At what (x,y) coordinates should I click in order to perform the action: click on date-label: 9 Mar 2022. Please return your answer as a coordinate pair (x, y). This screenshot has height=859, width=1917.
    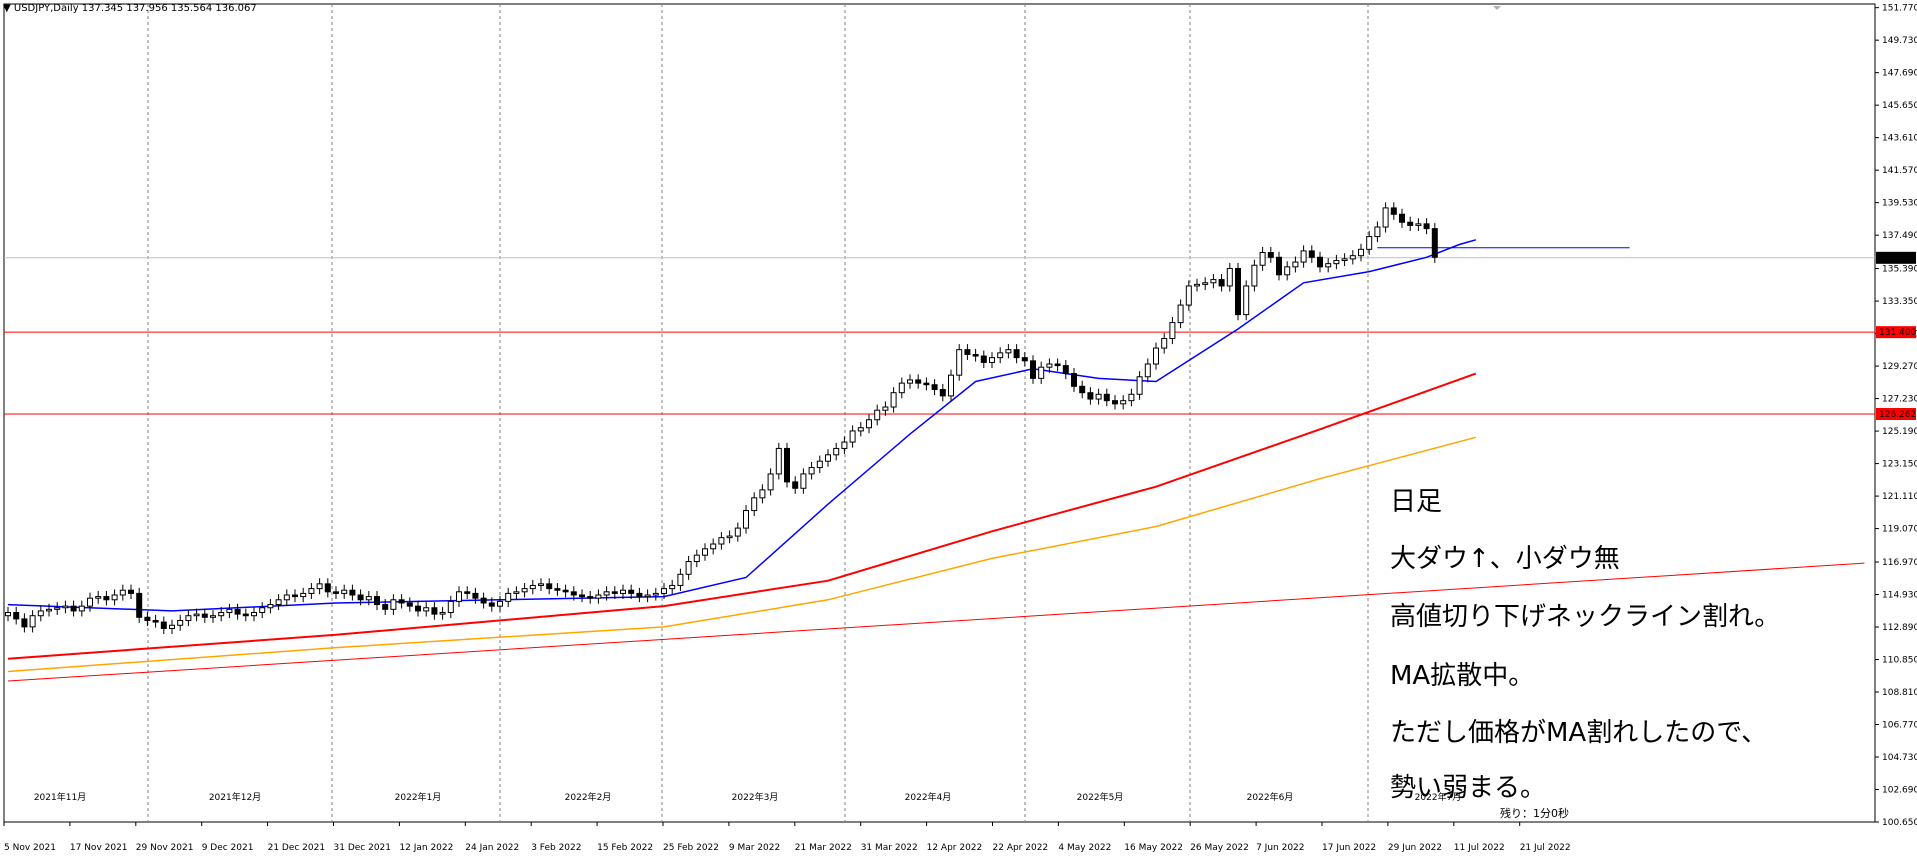
    Looking at the image, I should click on (754, 848).